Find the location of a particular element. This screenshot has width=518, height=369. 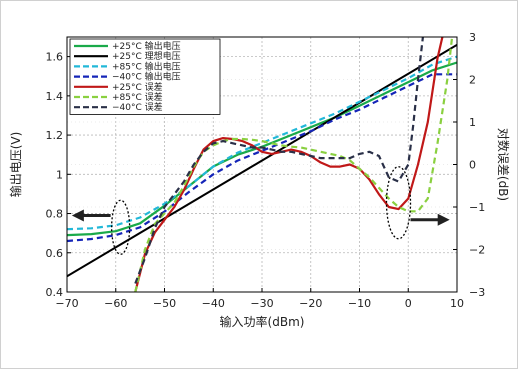

y-right-tick-label: 0 is located at coordinates (472, 165).